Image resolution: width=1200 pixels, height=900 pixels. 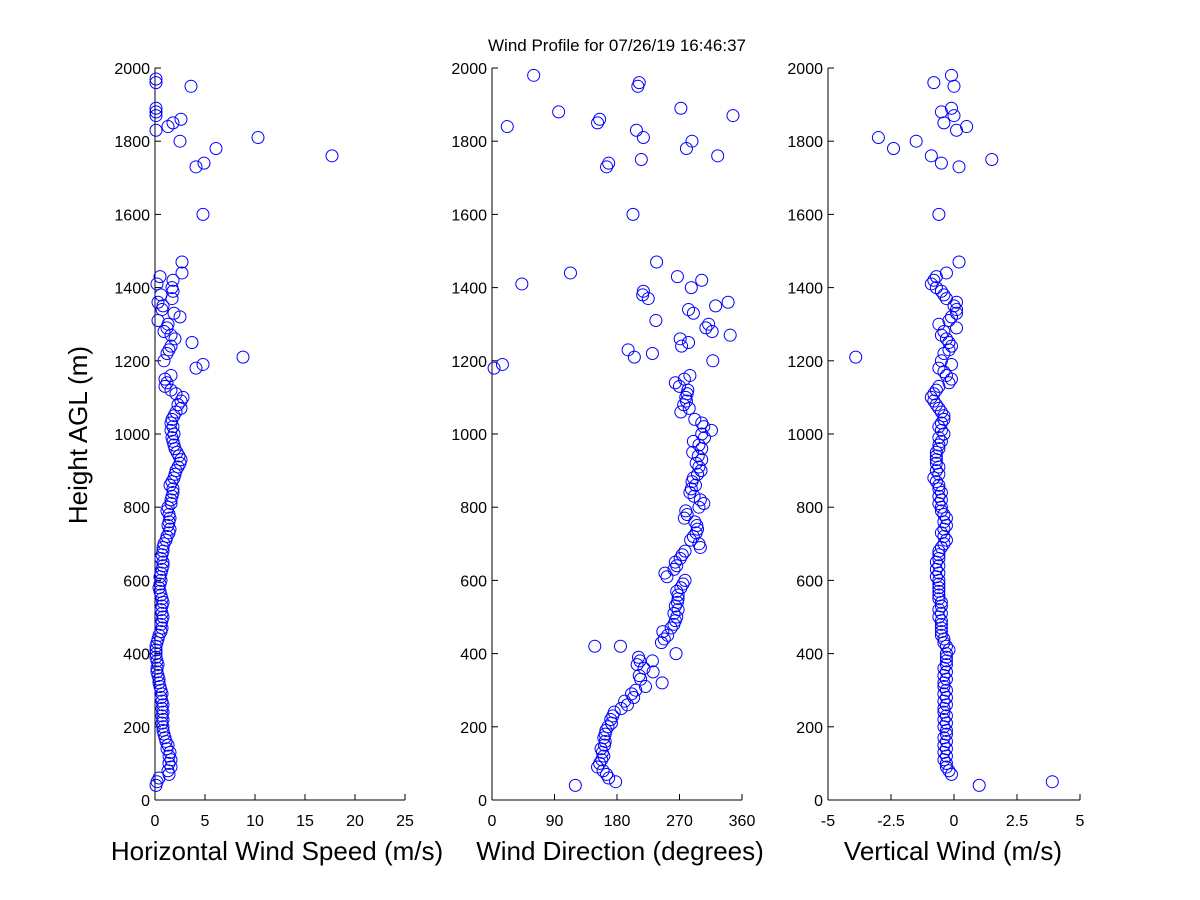 What do you see at coordinates (805, 69) in the screenshot?
I see `y-tick-label: 2000` at bounding box center [805, 69].